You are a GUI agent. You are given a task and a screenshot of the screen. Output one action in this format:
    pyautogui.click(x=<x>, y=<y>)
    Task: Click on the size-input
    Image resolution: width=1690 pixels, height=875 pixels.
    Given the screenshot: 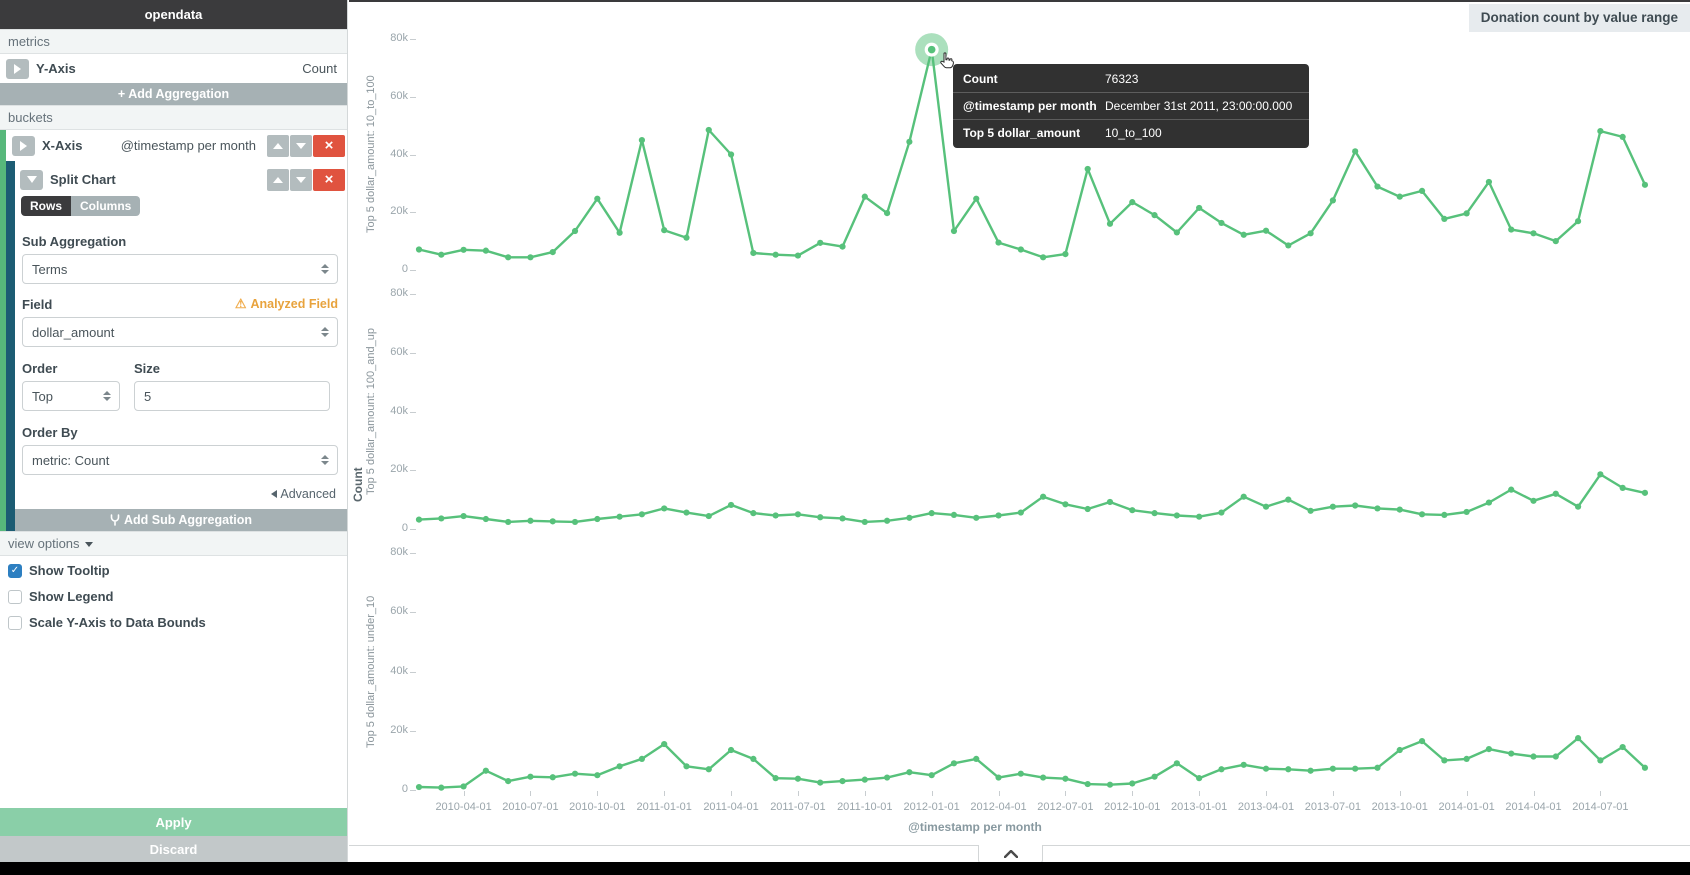 What is the action you would take?
    pyautogui.click(x=232, y=396)
    